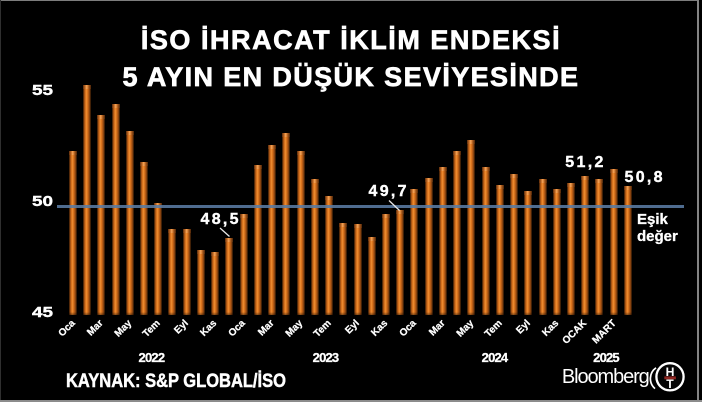  Describe the element at coordinates (670, 384) in the screenshot. I see `svg-text: T` at that location.